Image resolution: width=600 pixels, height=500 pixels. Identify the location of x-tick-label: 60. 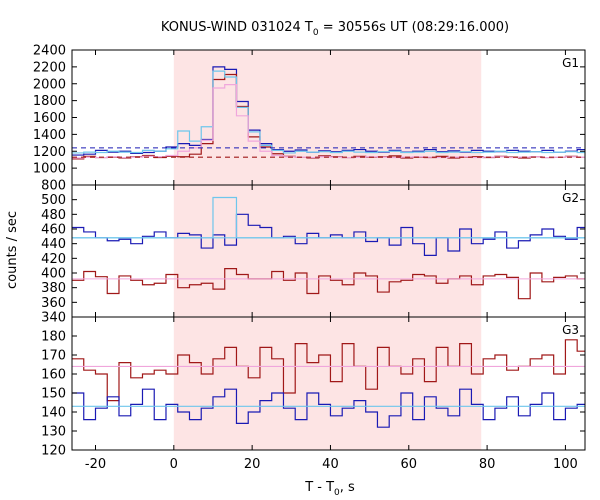
(409, 464).